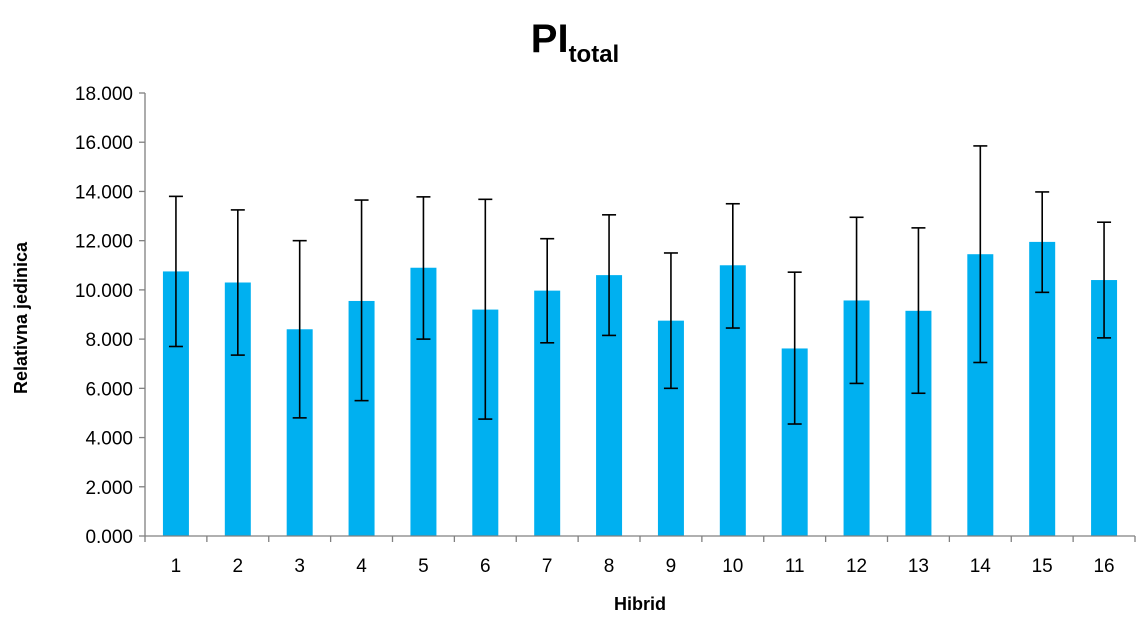 This screenshot has height=621, width=1140. What do you see at coordinates (104, 94) in the screenshot?
I see `y-tick-label: 18.000` at bounding box center [104, 94].